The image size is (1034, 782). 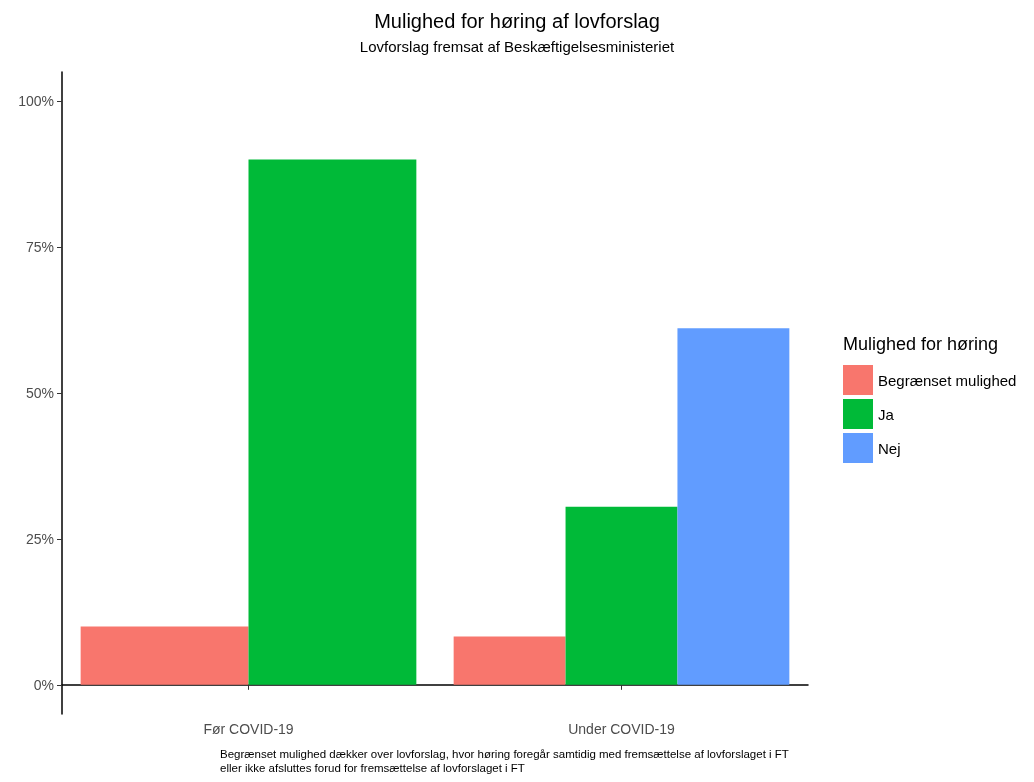 What do you see at coordinates (248, 729) in the screenshot?
I see `x-tick-label: Før COVID-19` at bounding box center [248, 729].